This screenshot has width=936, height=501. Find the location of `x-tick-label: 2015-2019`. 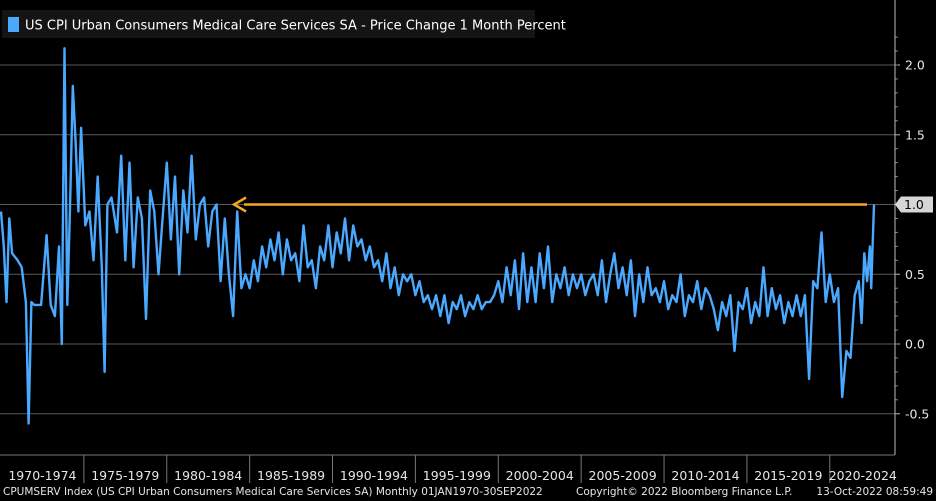

x-tick-label: 2015-2019 is located at coordinates (788, 475).